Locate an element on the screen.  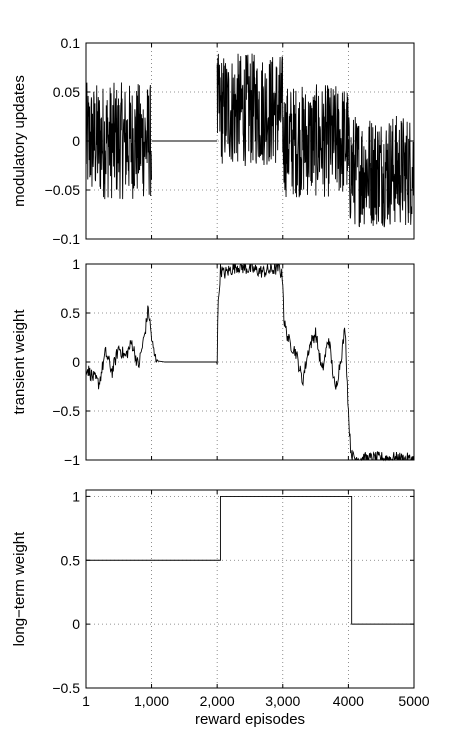
y-axis-label: transient weight is located at coordinates (19, 362).